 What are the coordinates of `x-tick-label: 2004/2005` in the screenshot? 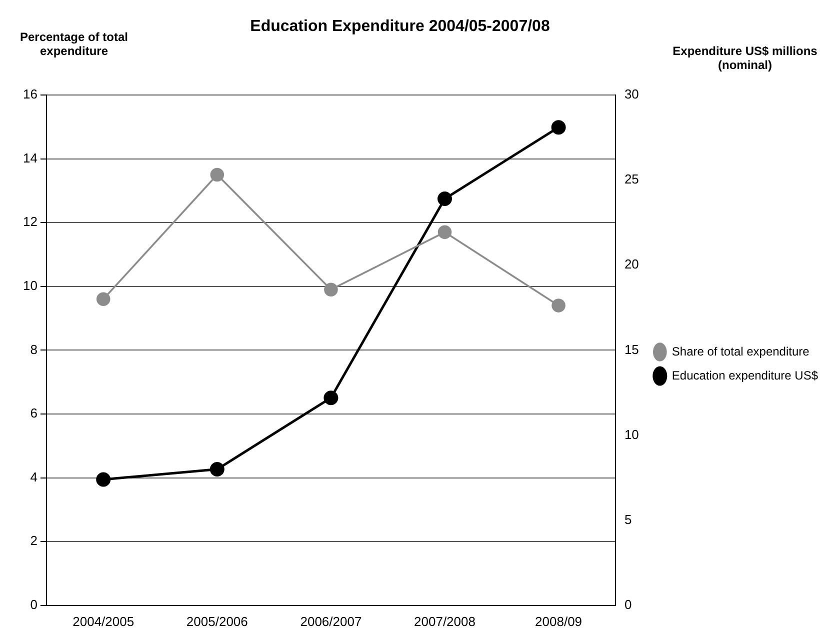 It's located at (103, 621).